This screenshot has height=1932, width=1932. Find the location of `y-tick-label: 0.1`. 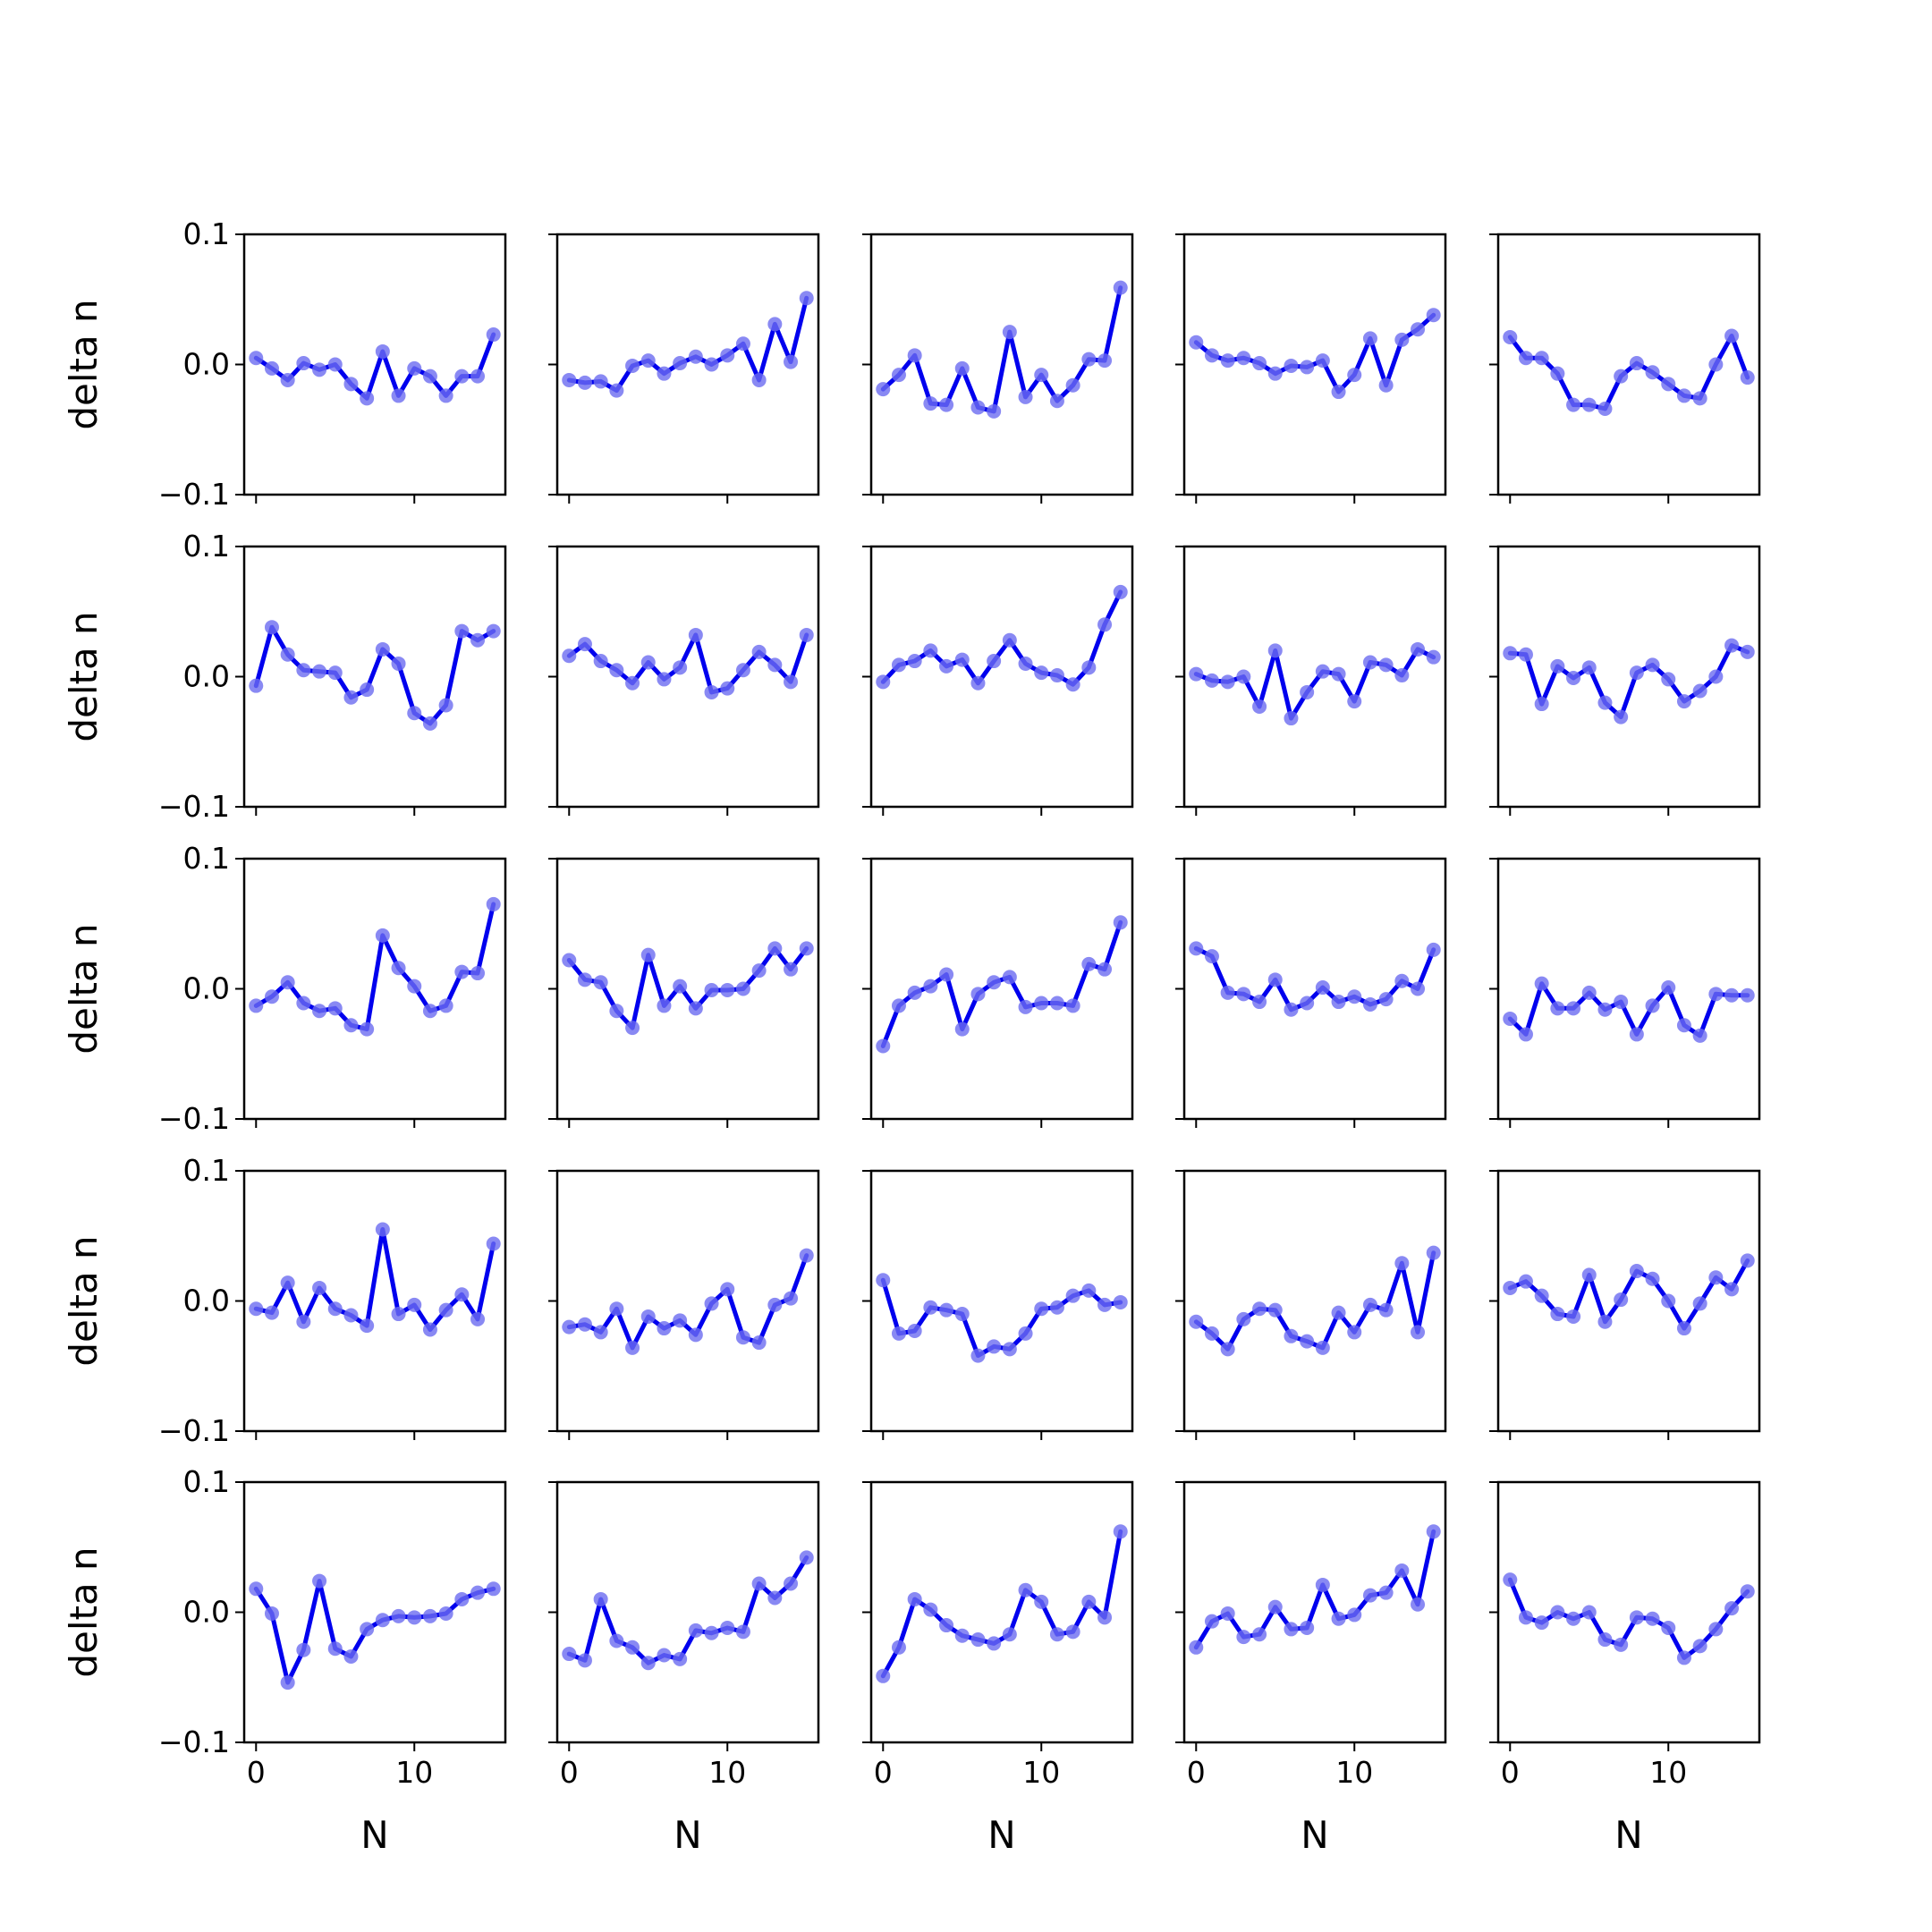

y-tick-label: 0.1 is located at coordinates (206, 858).